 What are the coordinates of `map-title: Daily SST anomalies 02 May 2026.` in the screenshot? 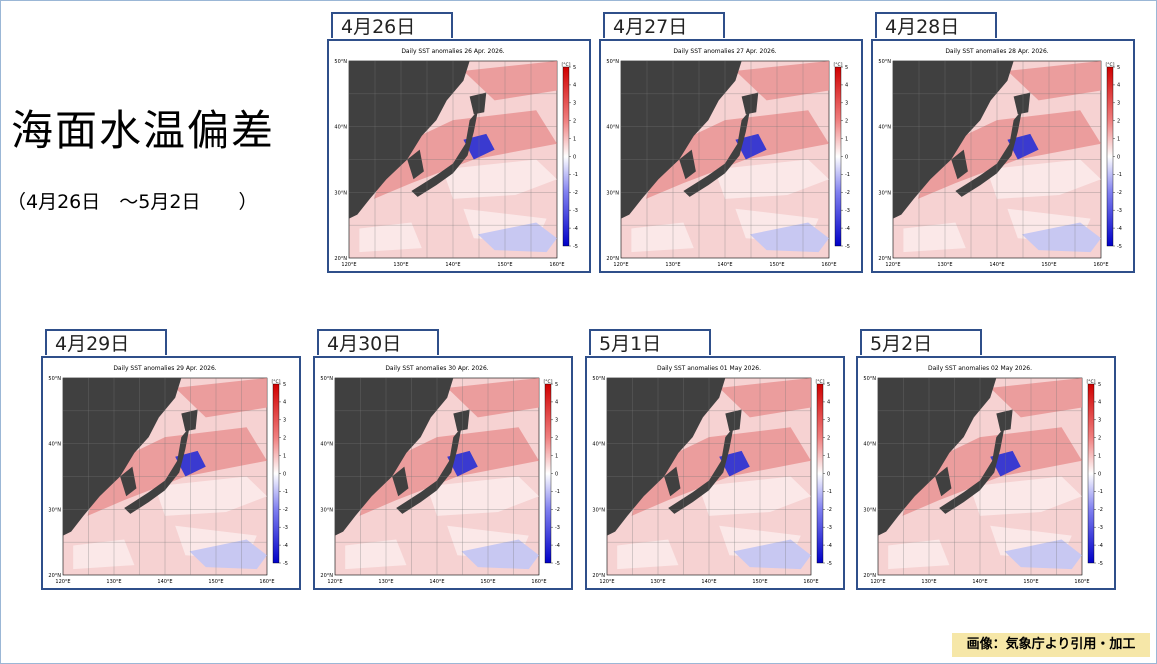 It's located at (980, 368).